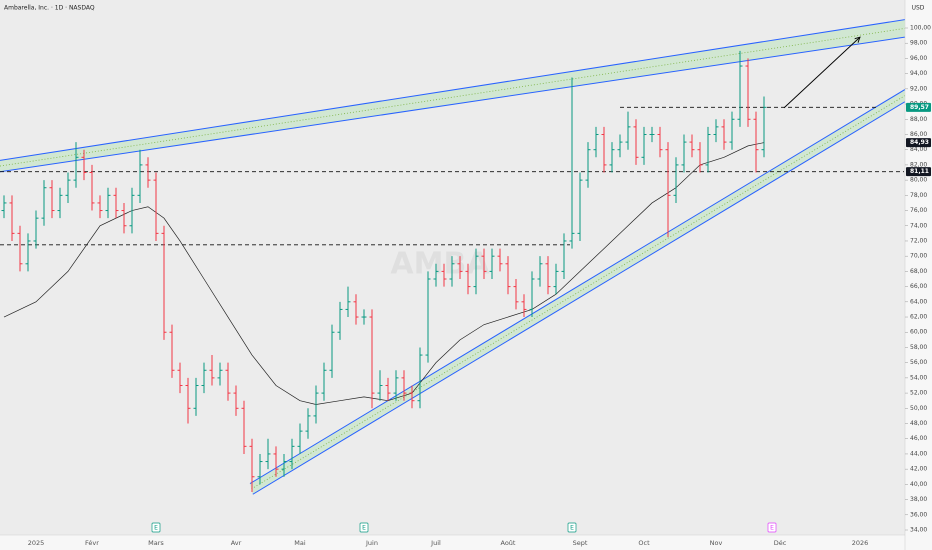 Image resolution: width=932 pixels, height=550 pixels. Describe the element at coordinates (36, 543) in the screenshot. I see `x-tick-label: 2025` at that location.